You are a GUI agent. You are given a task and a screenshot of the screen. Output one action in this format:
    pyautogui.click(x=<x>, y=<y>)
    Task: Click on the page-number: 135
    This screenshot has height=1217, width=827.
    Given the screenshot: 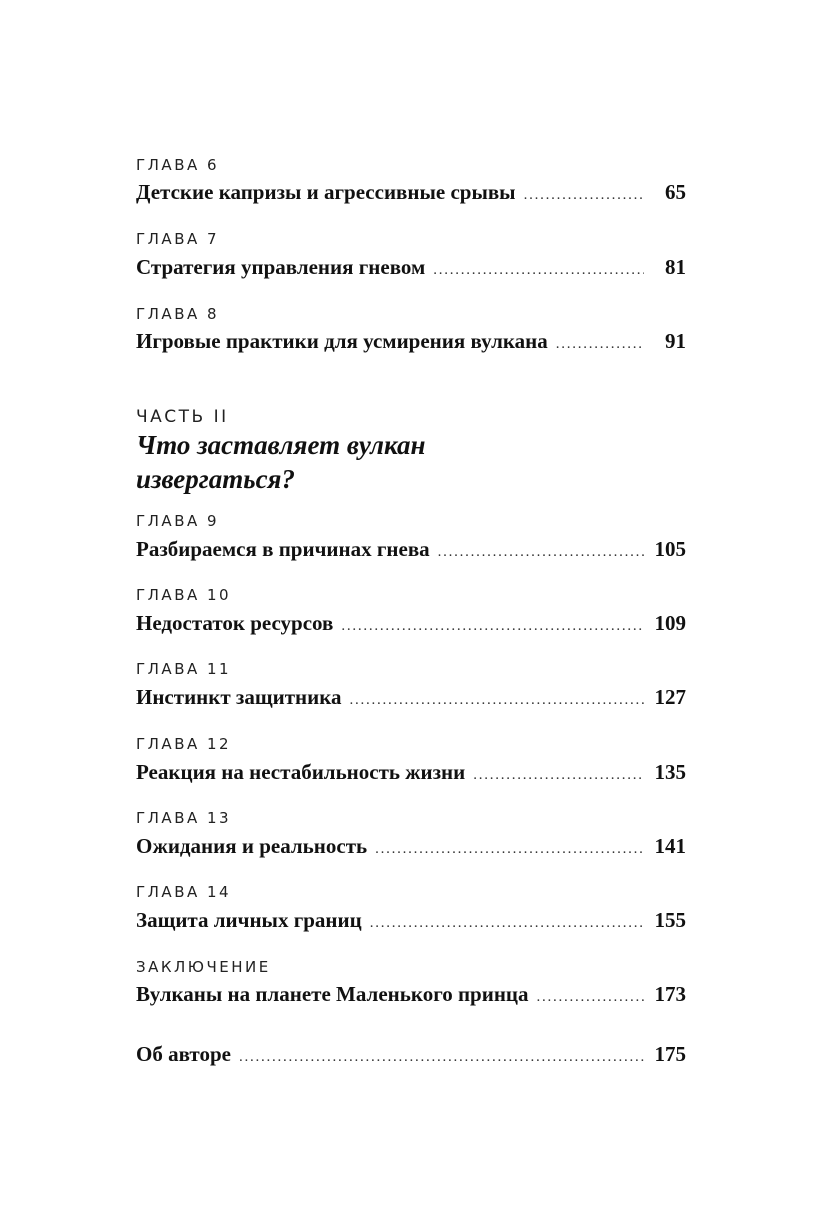 What is the action you would take?
    pyautogui.click(x=670, y=772)
    